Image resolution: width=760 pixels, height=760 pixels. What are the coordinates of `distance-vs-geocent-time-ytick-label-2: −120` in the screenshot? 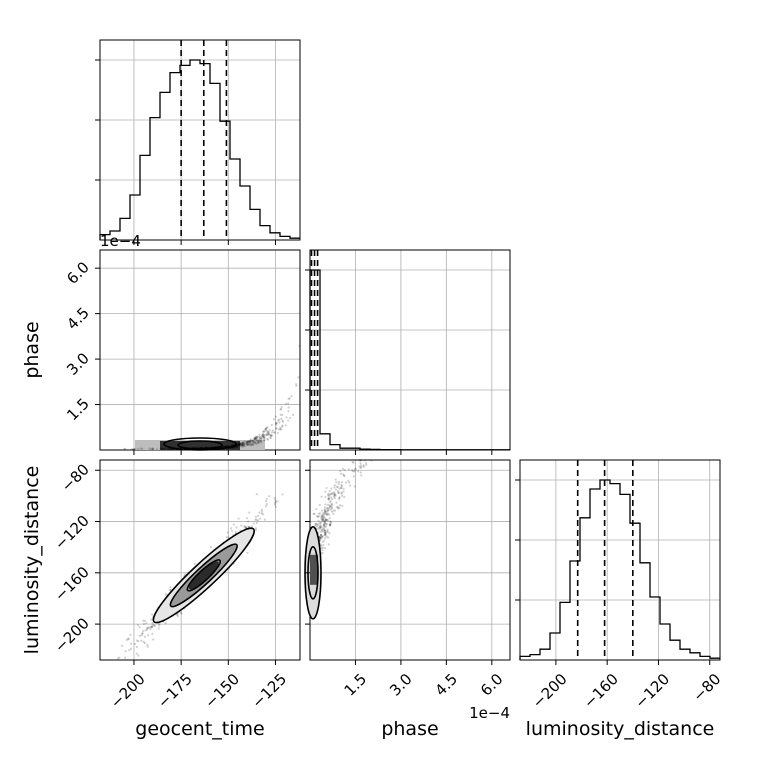 It's located at (72, 533).